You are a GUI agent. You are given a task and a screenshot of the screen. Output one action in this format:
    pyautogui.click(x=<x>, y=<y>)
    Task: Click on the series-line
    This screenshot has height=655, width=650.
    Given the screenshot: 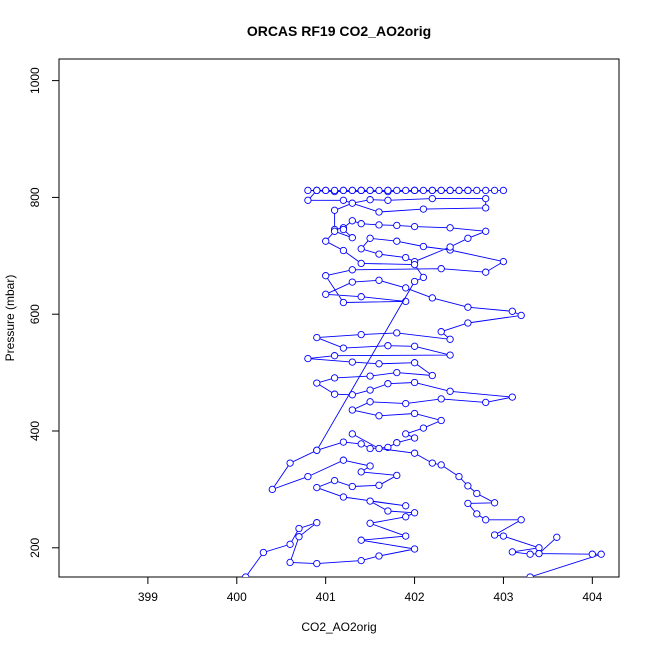 What is the action you would take?
    pyautogui.click(x=370, y=340)
    